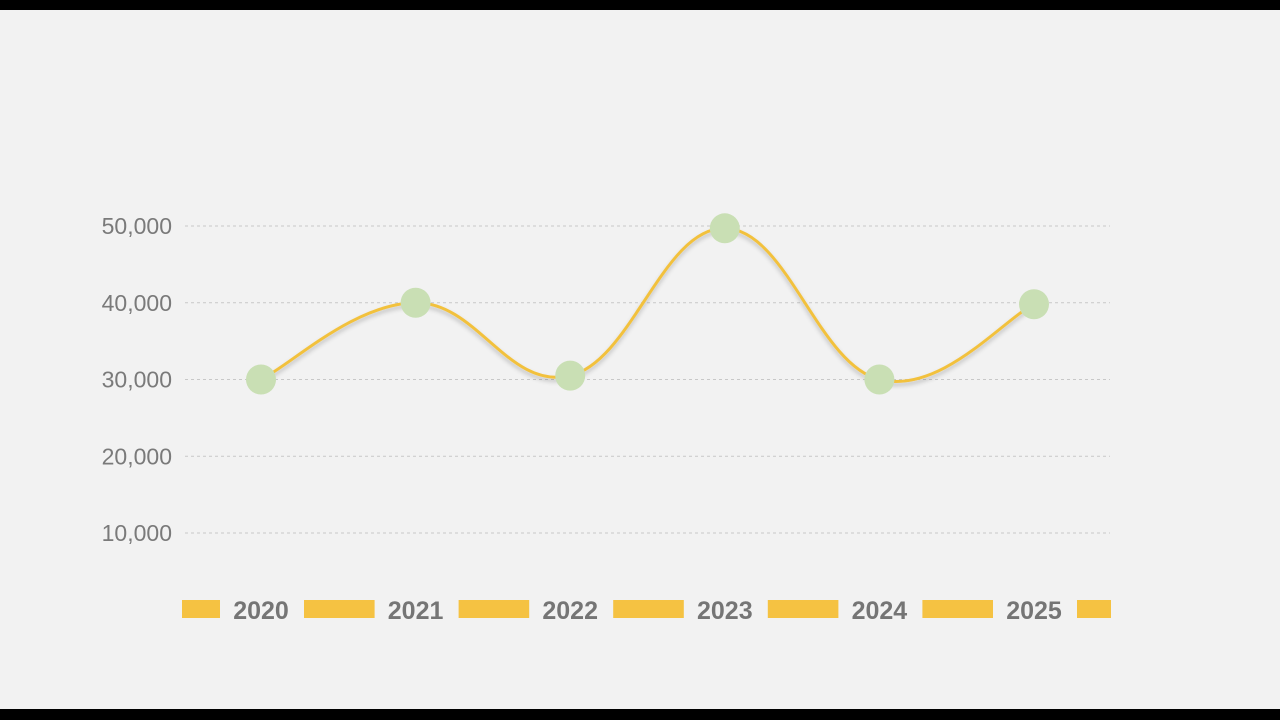  Describe the element at coordinates (137, 380) in the screenshot. I see `y-tick-label: 30,000` at that location.